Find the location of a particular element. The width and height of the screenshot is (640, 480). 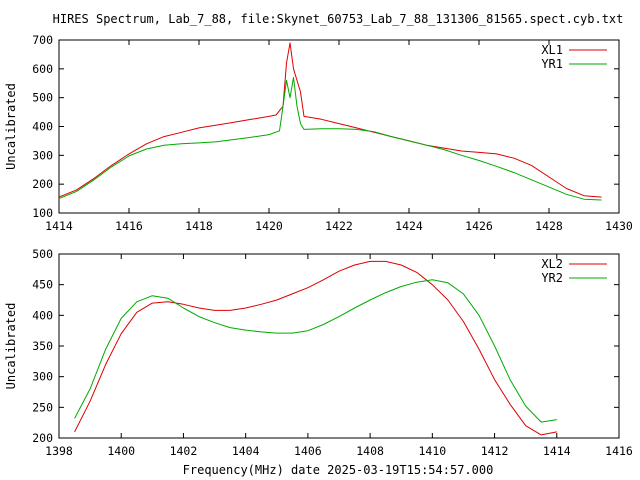

x-tick-label: 1420 is located at coordinates (269, 226).